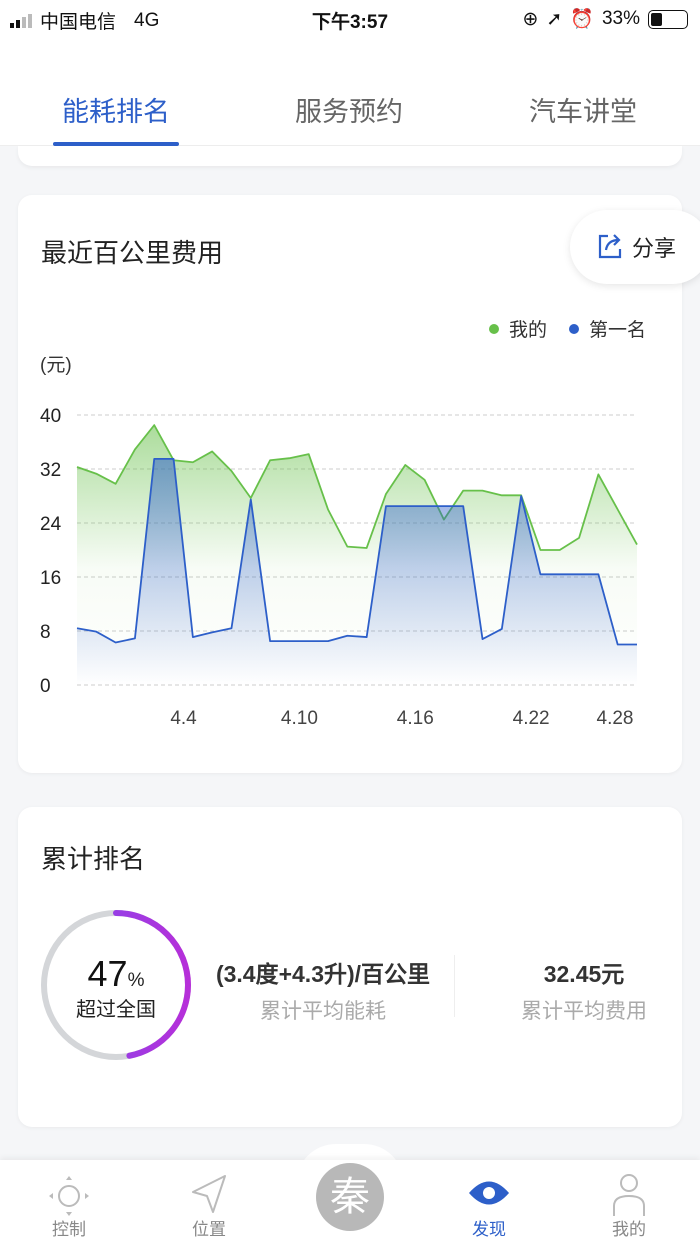 Image resolution: width=700 pixels, height=1244 pixels. What do you see at coordinates (45, 686) in the screenshot?
I see `y-tick-label: 0` at bounding box center [45, 686].